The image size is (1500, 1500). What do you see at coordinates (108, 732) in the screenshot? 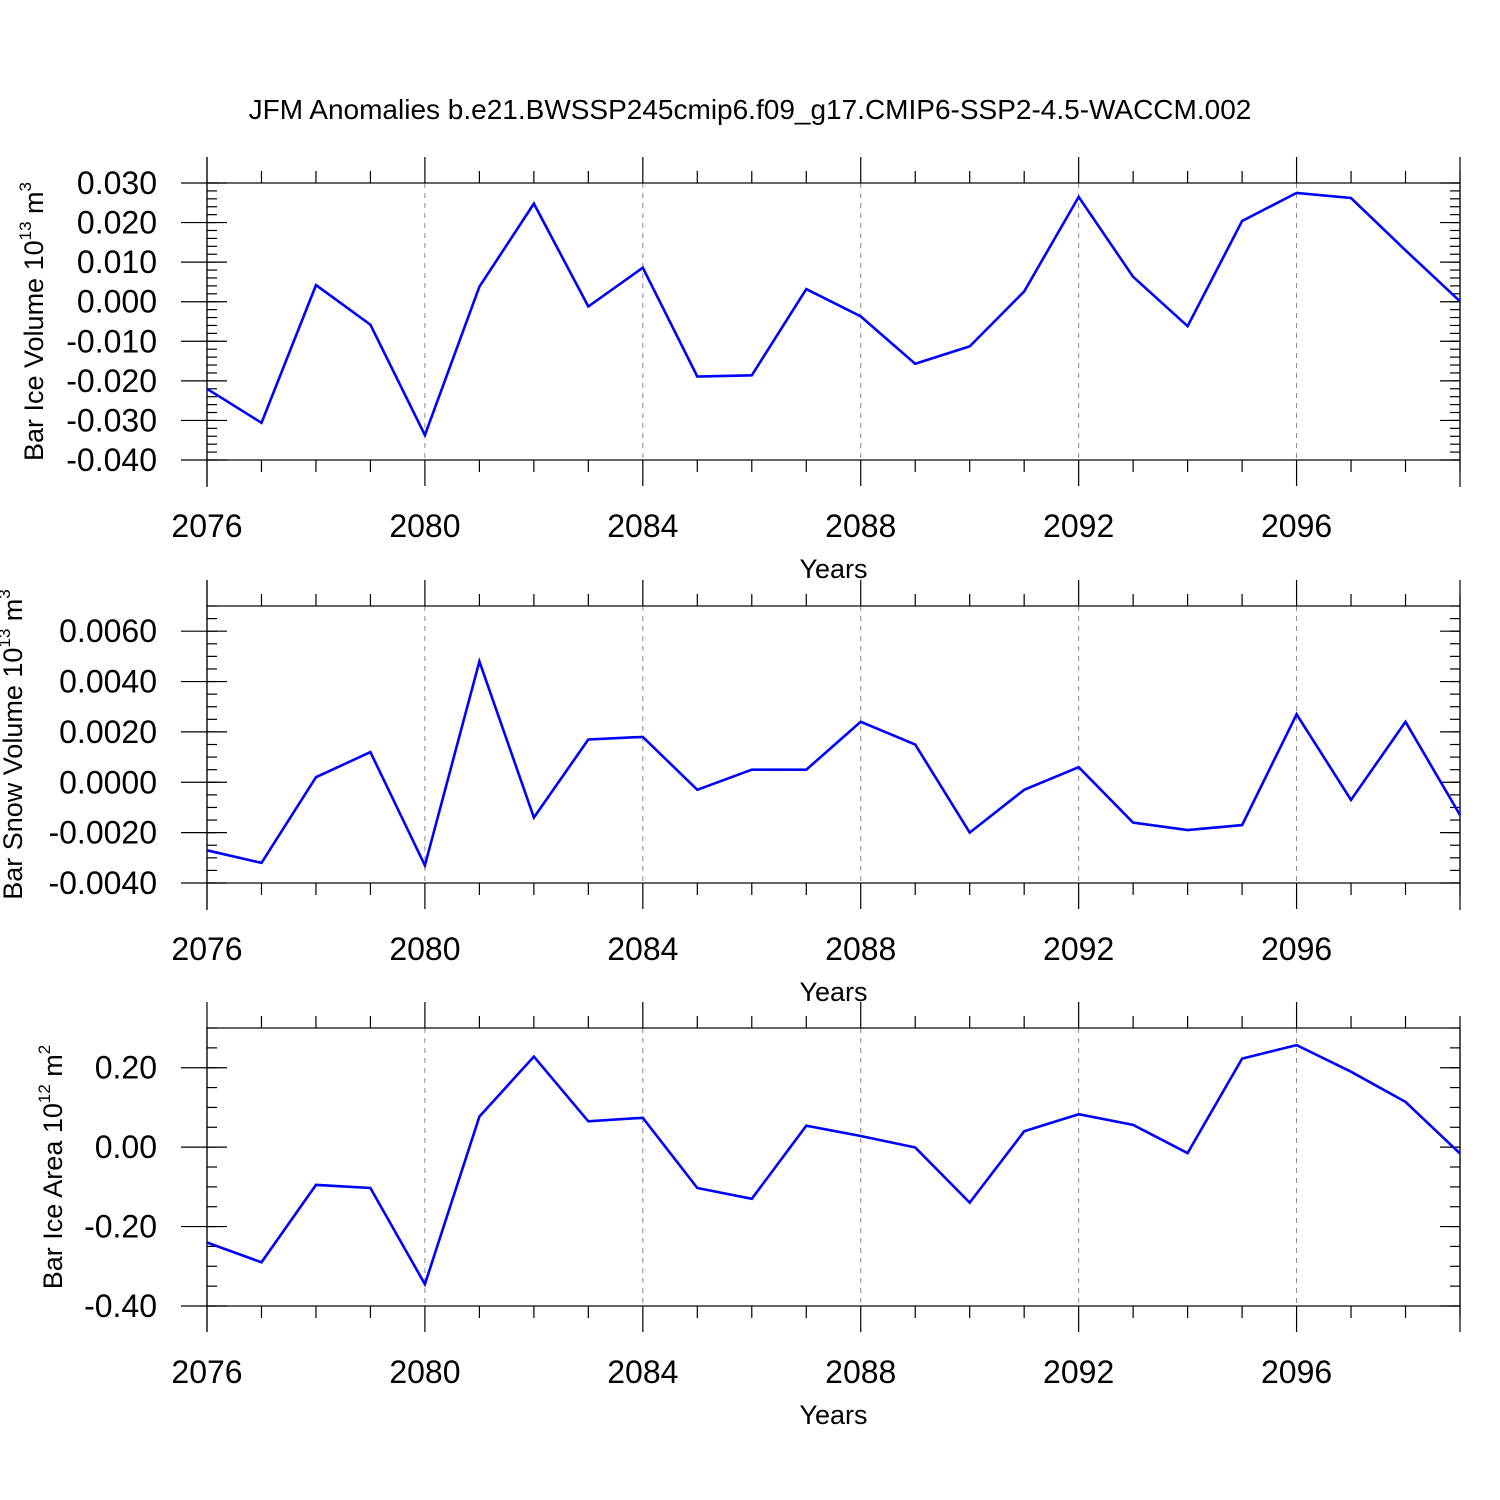
I see `y-tick-label: 0.0020` at bounding box center [108, 732].